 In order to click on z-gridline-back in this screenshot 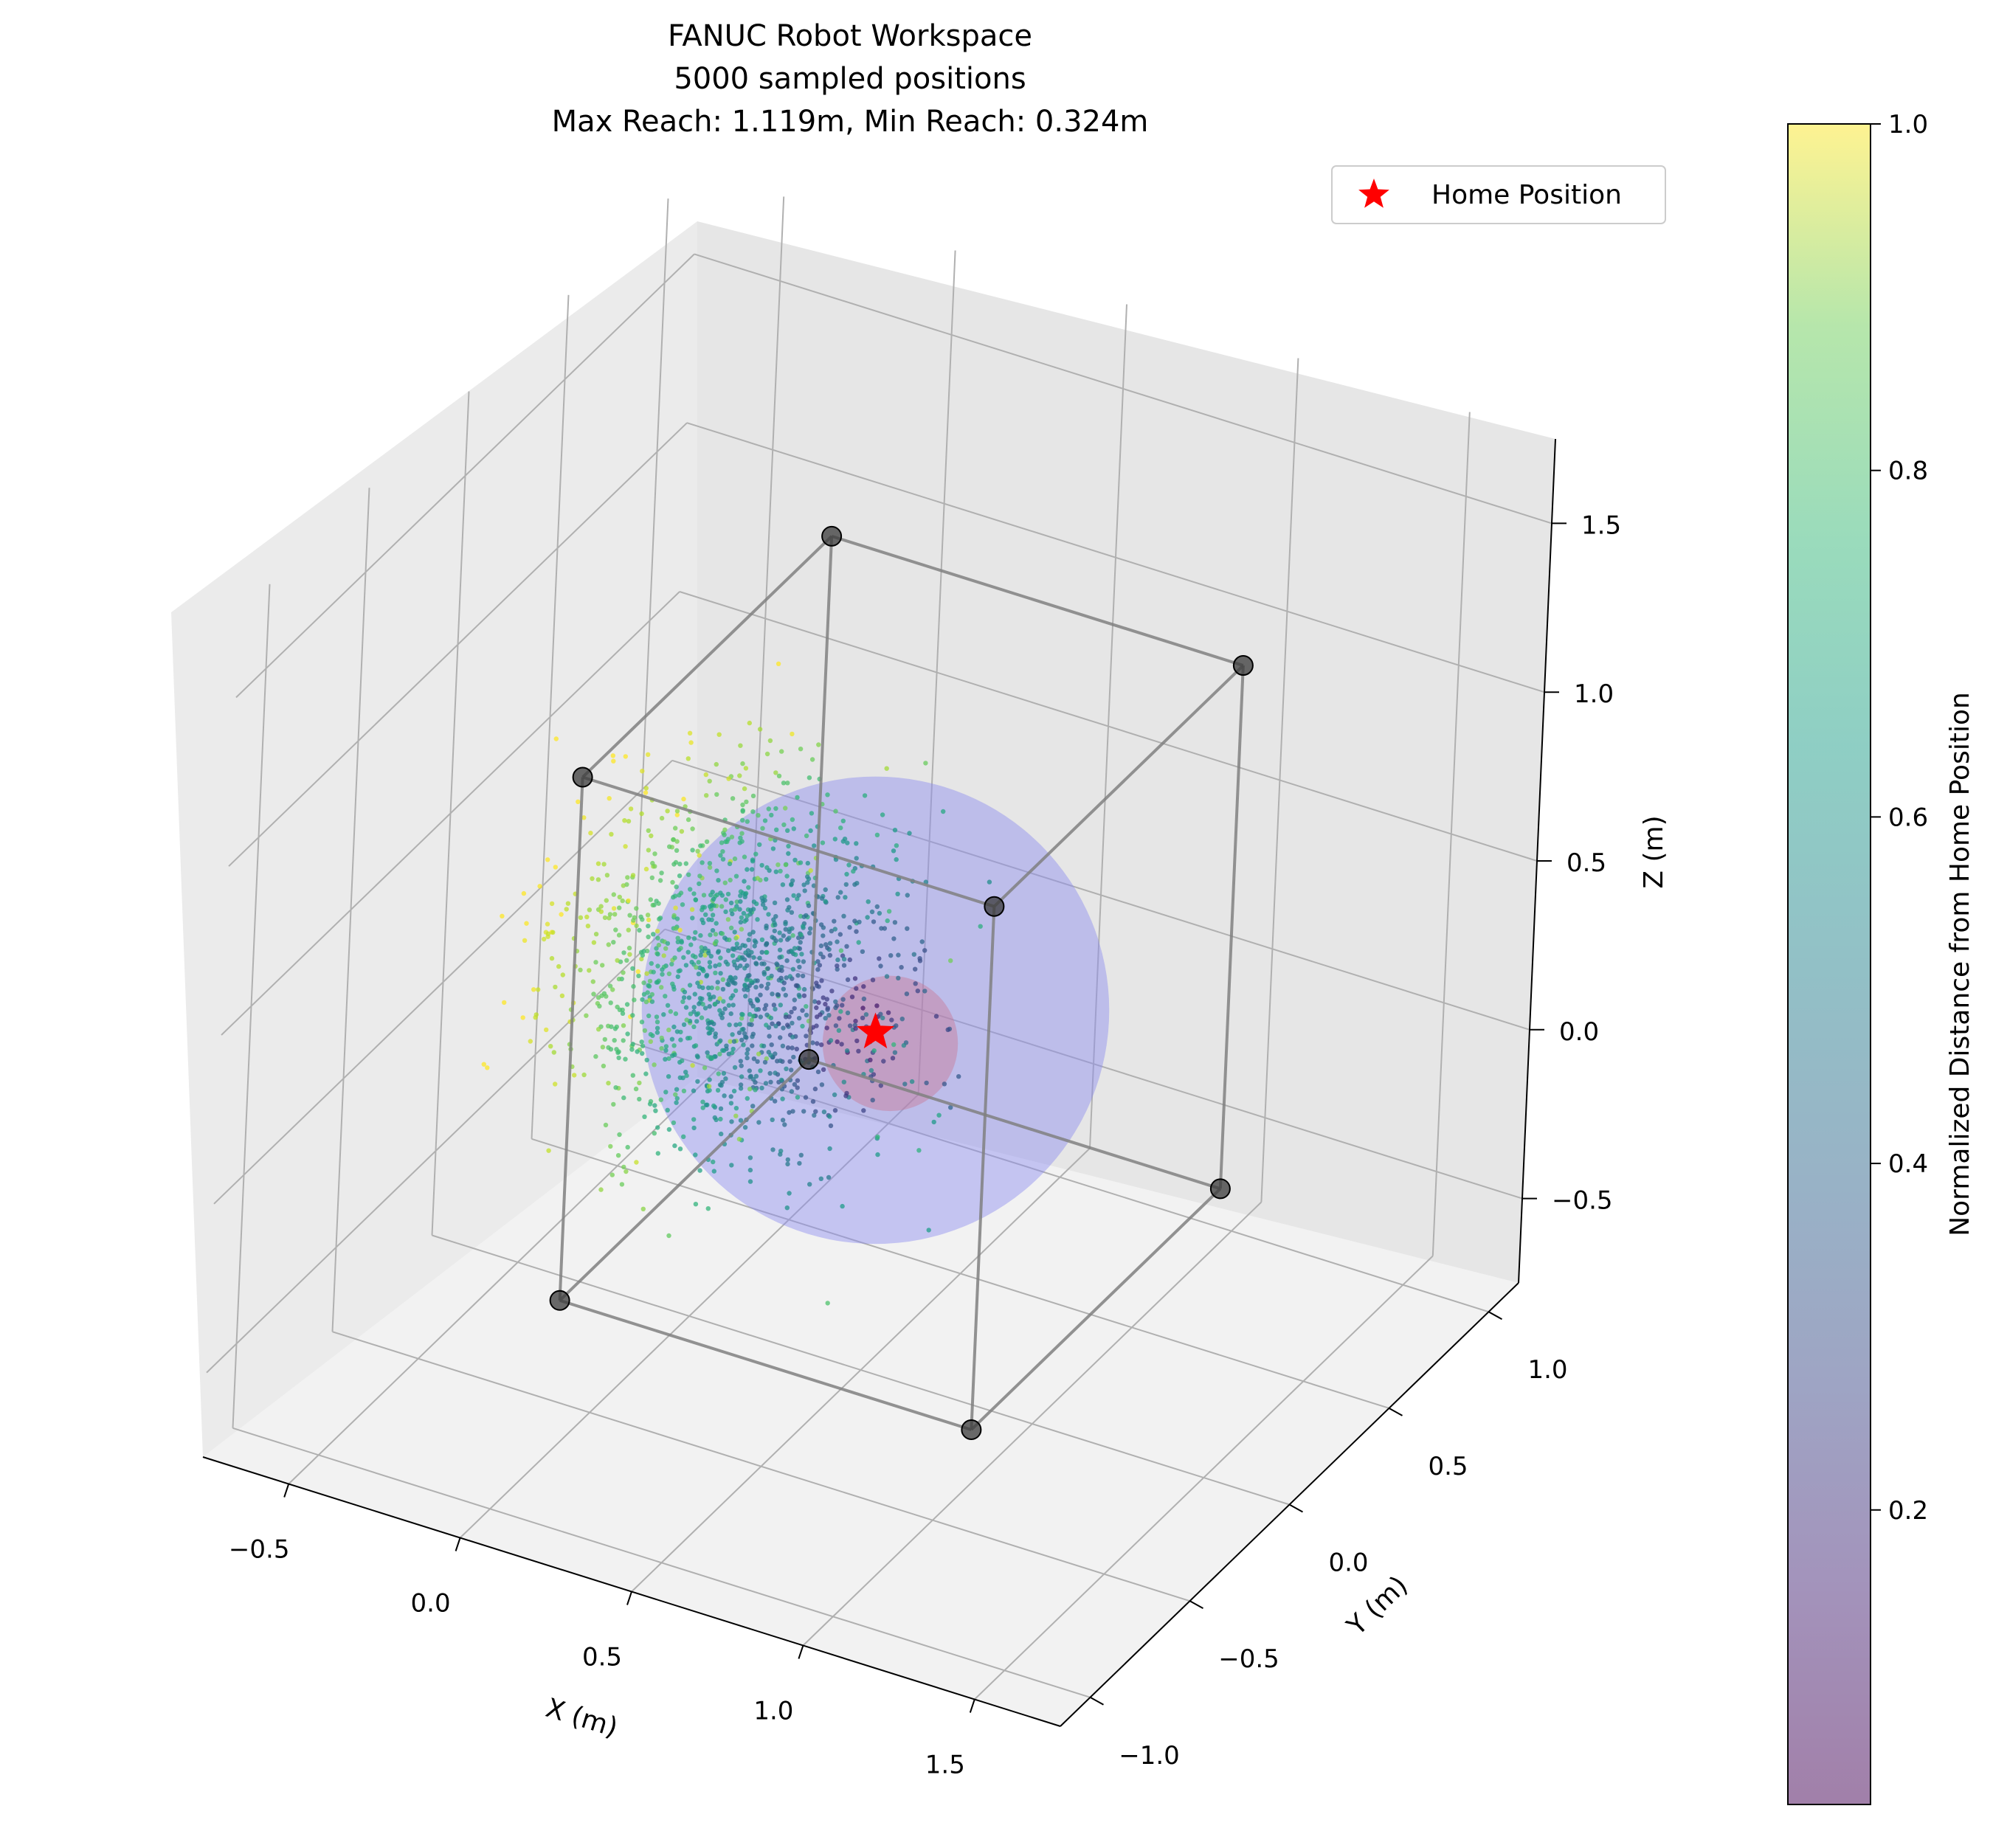, I will do `click(1100, 895)`.